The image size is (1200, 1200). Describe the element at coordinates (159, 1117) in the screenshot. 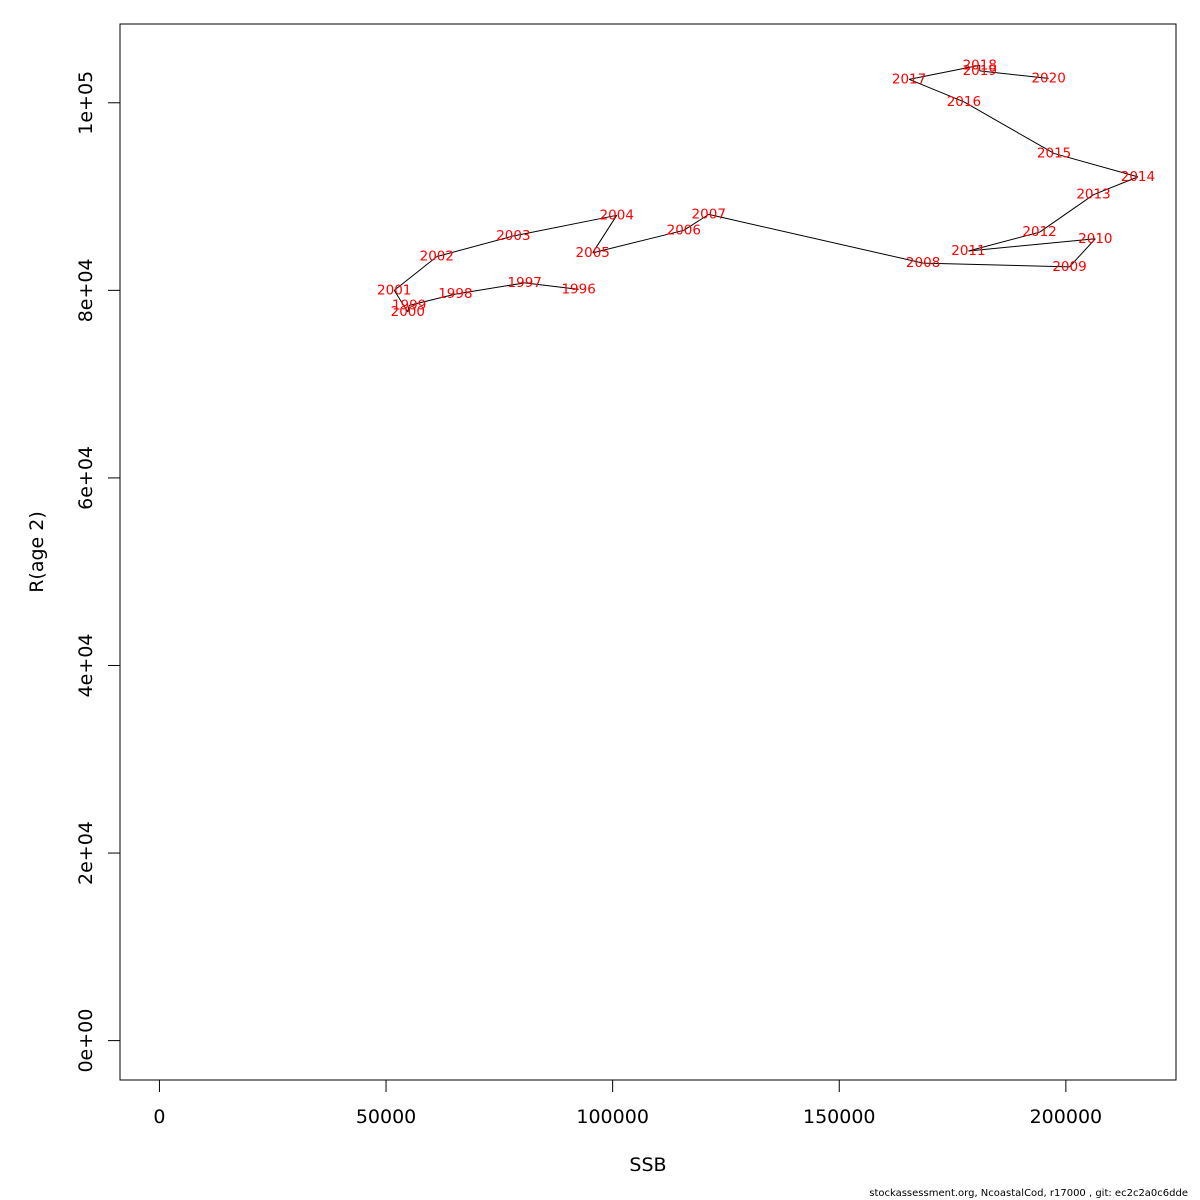

I see `x-tick-label: 0` at that location.